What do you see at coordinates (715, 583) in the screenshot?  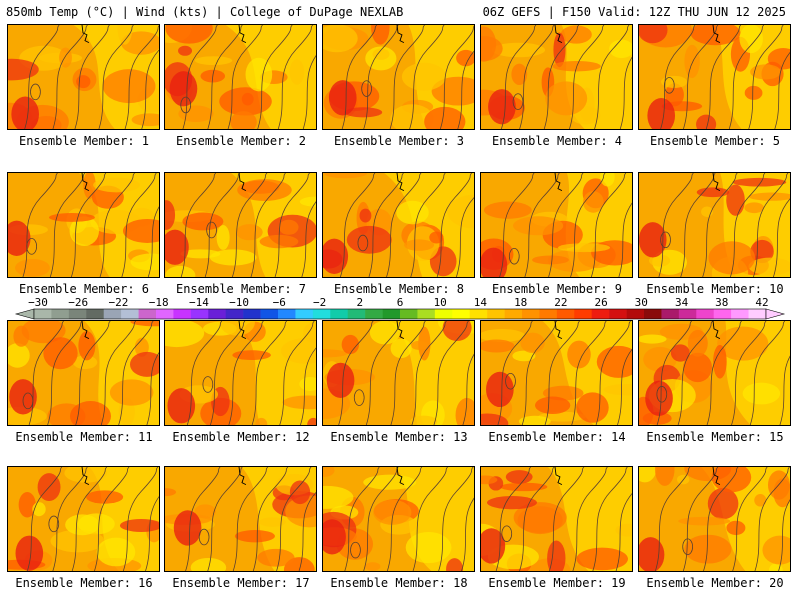 I see `ensemble-member-label: Ensemble Member: 20` at bounding box center [715, 583].